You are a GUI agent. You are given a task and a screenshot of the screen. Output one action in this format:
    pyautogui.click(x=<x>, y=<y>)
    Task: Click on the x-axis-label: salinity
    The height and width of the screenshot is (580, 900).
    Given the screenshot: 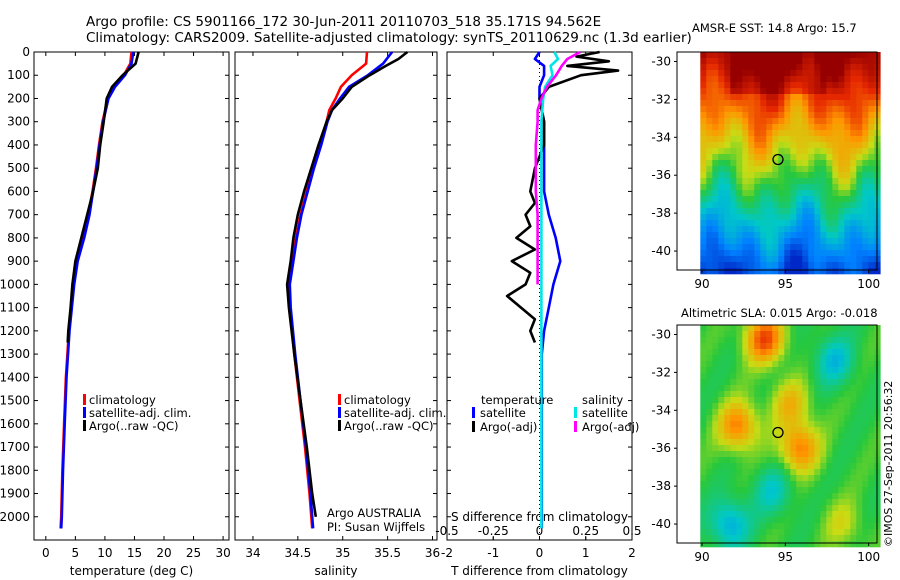 What is the action you would take?
    pyautogui.click(x=335, y=571)
    